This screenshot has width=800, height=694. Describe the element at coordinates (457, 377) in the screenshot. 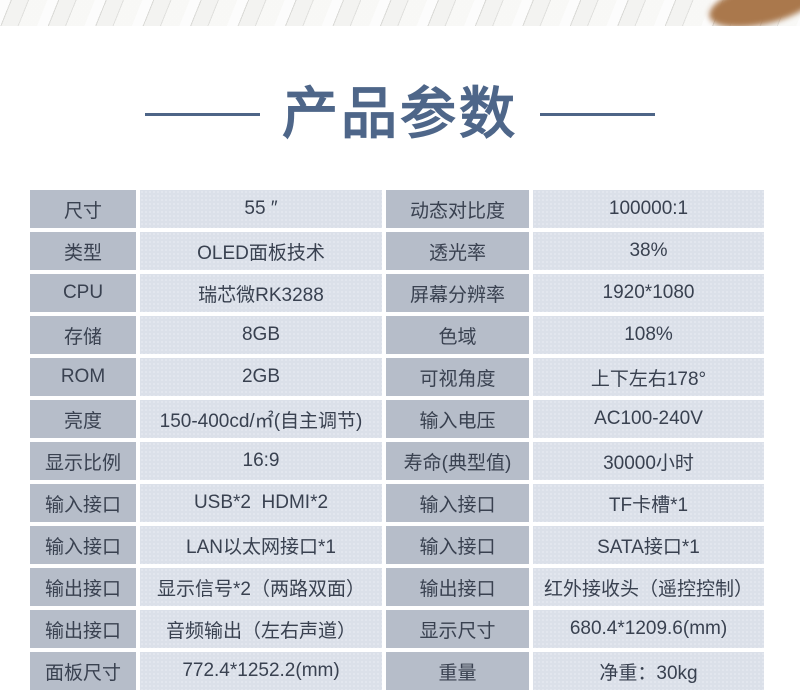

I see `spec-label: 可视角度` at that location.